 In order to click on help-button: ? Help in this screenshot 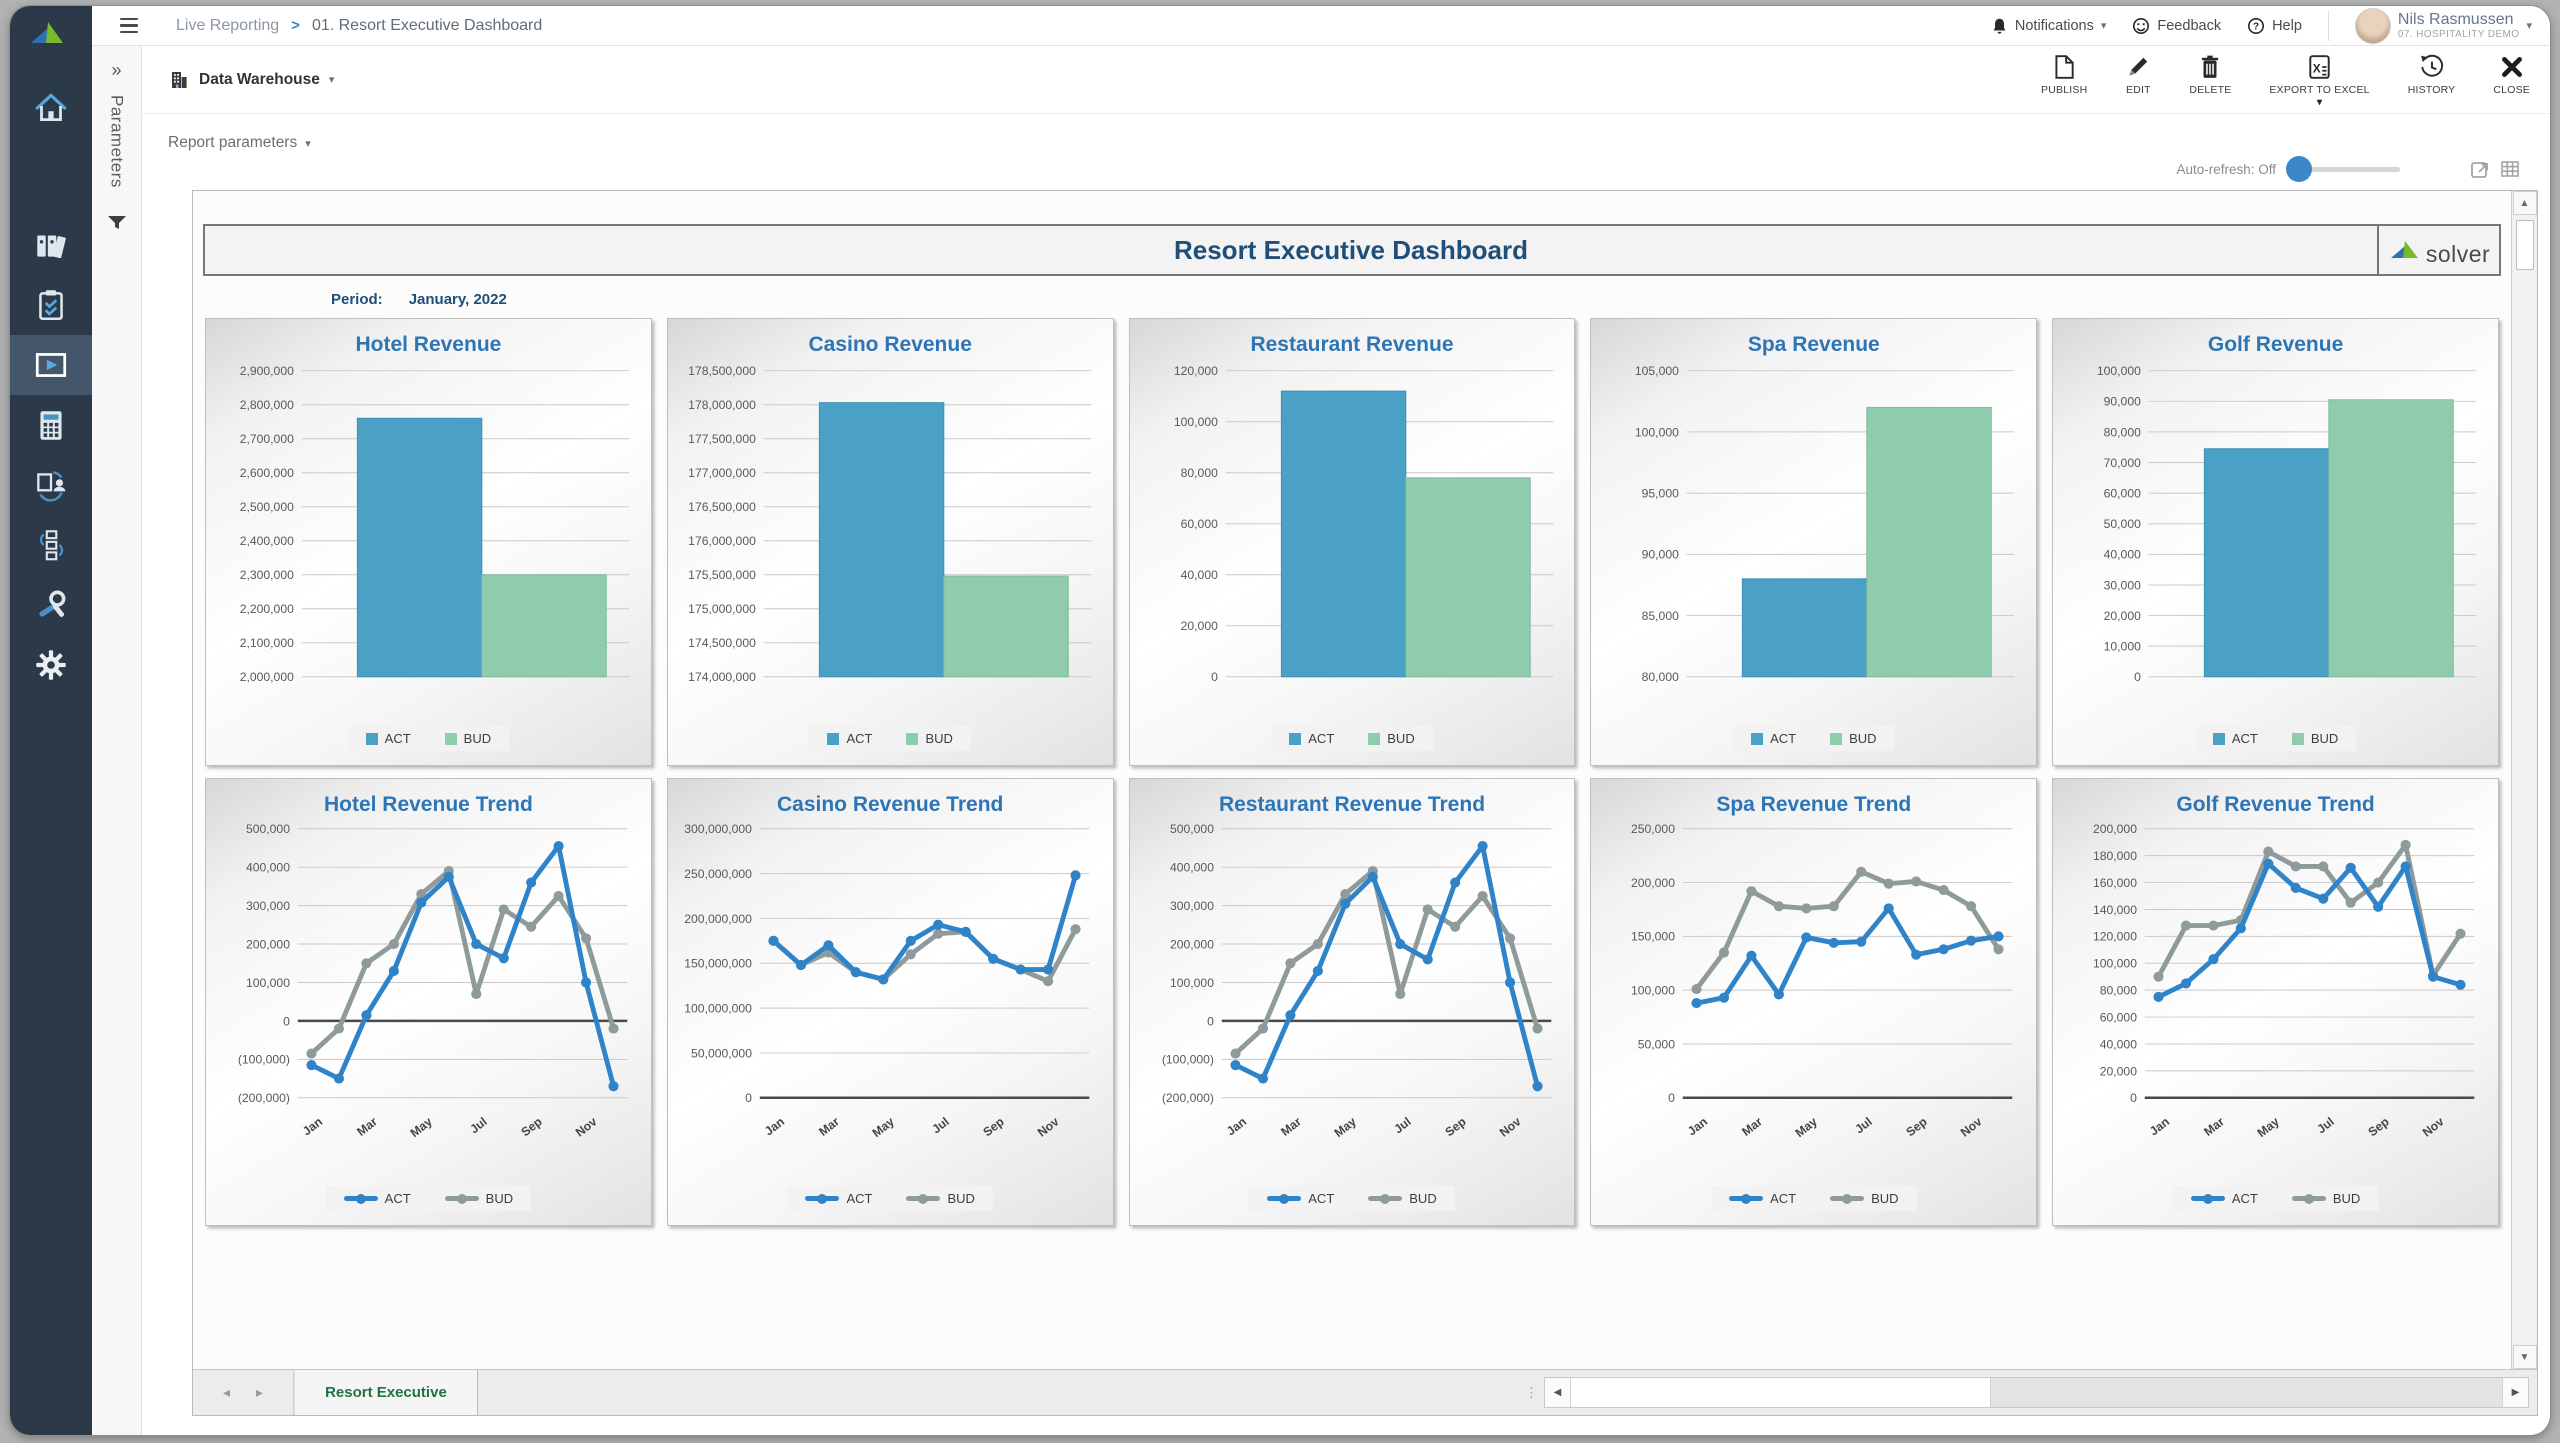, I will do `click(2274, 26)`.